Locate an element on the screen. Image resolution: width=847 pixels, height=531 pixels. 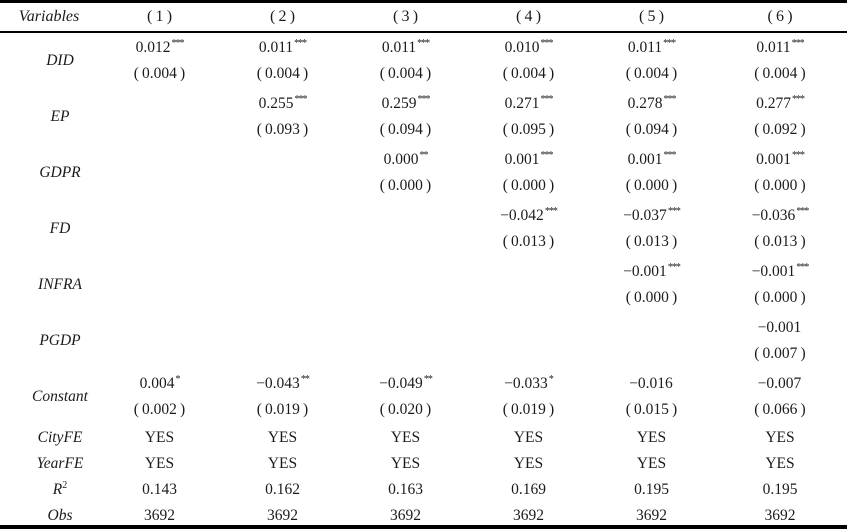
row-cityfe: CityFE YES YES YES YES YES YES is located at coordinates (423, 438).